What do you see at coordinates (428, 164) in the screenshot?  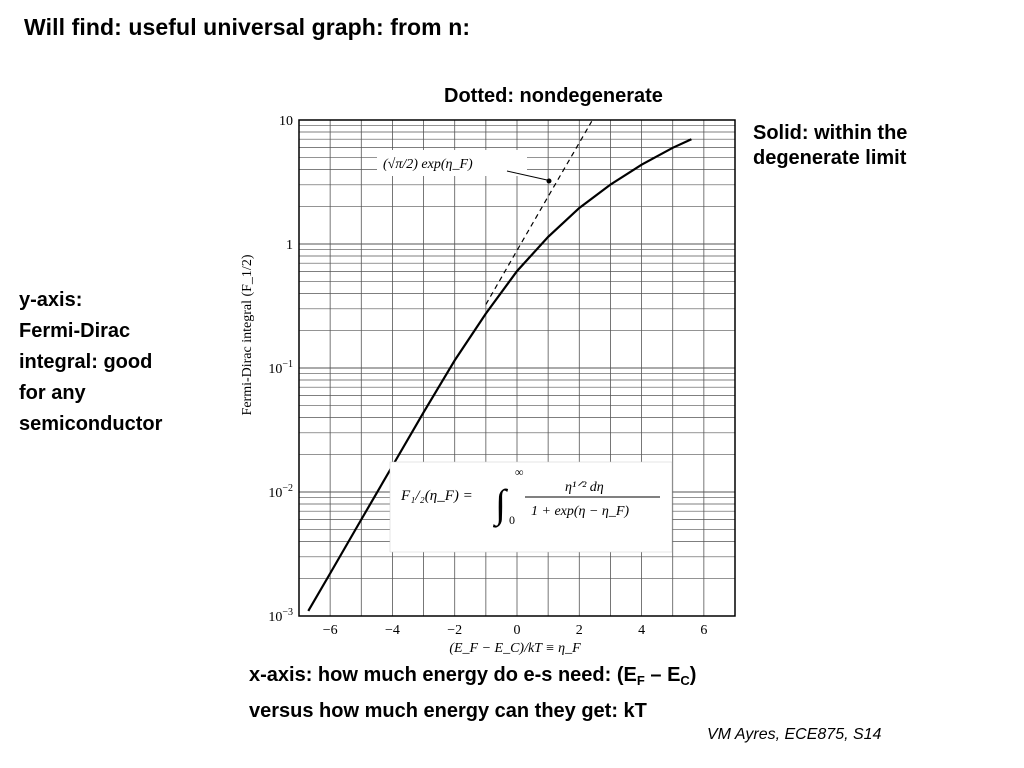 I see `curve-label: (√π/2) exp(η_F)` at bounding box center [428, 164].